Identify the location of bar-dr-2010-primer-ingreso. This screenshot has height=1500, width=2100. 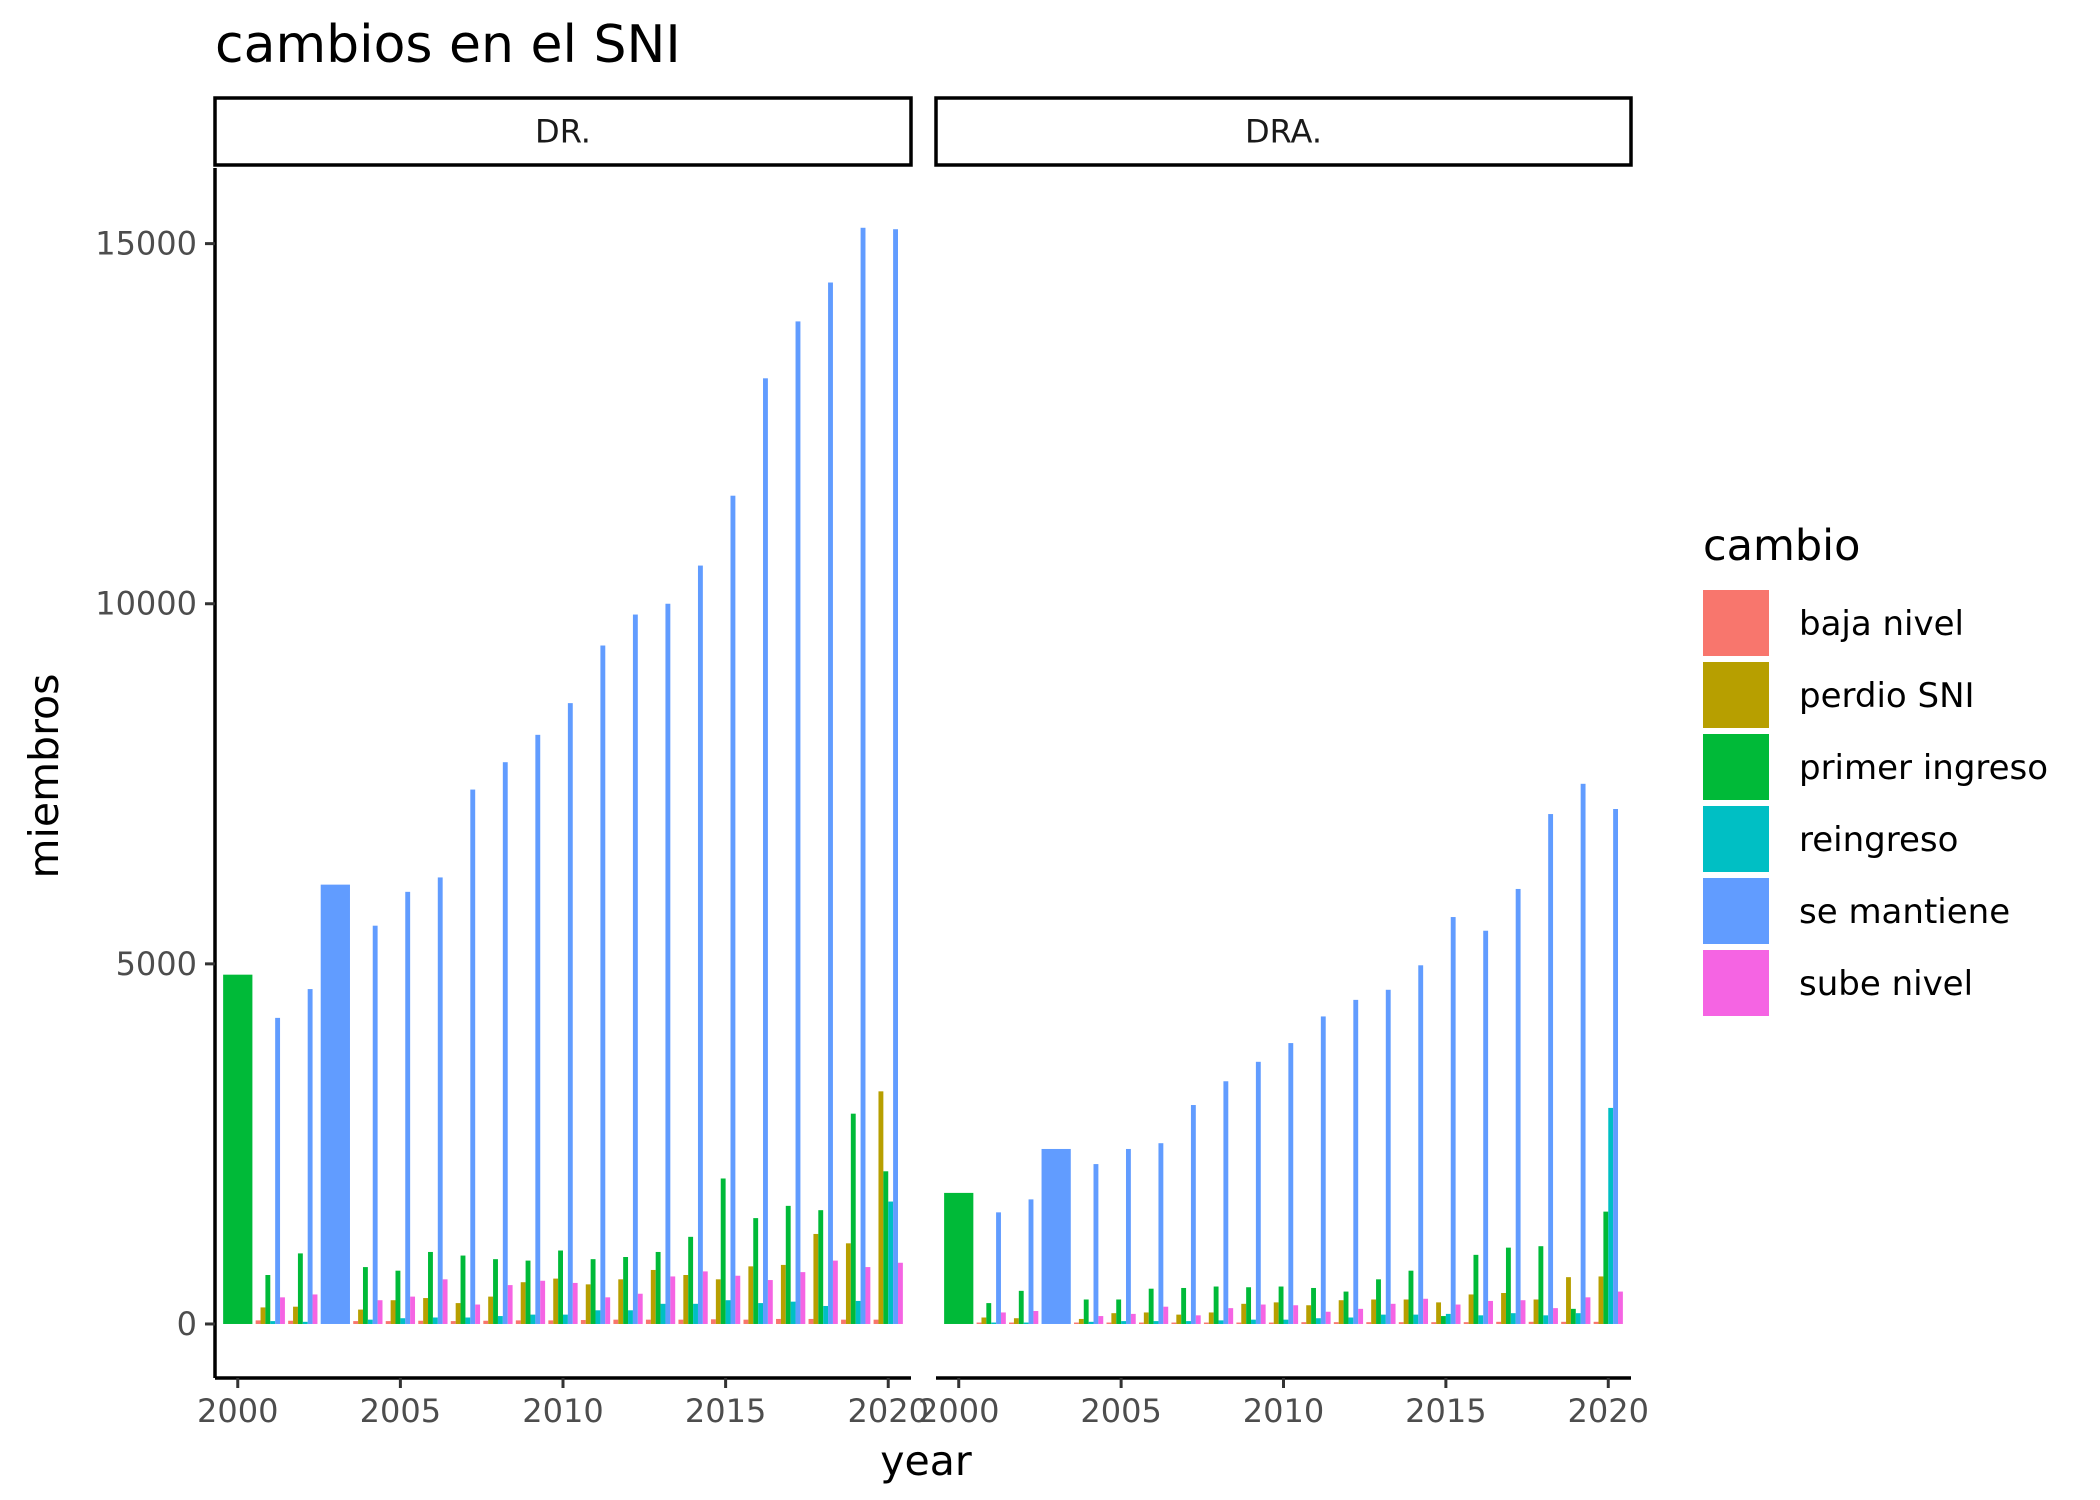
(560, 1287).